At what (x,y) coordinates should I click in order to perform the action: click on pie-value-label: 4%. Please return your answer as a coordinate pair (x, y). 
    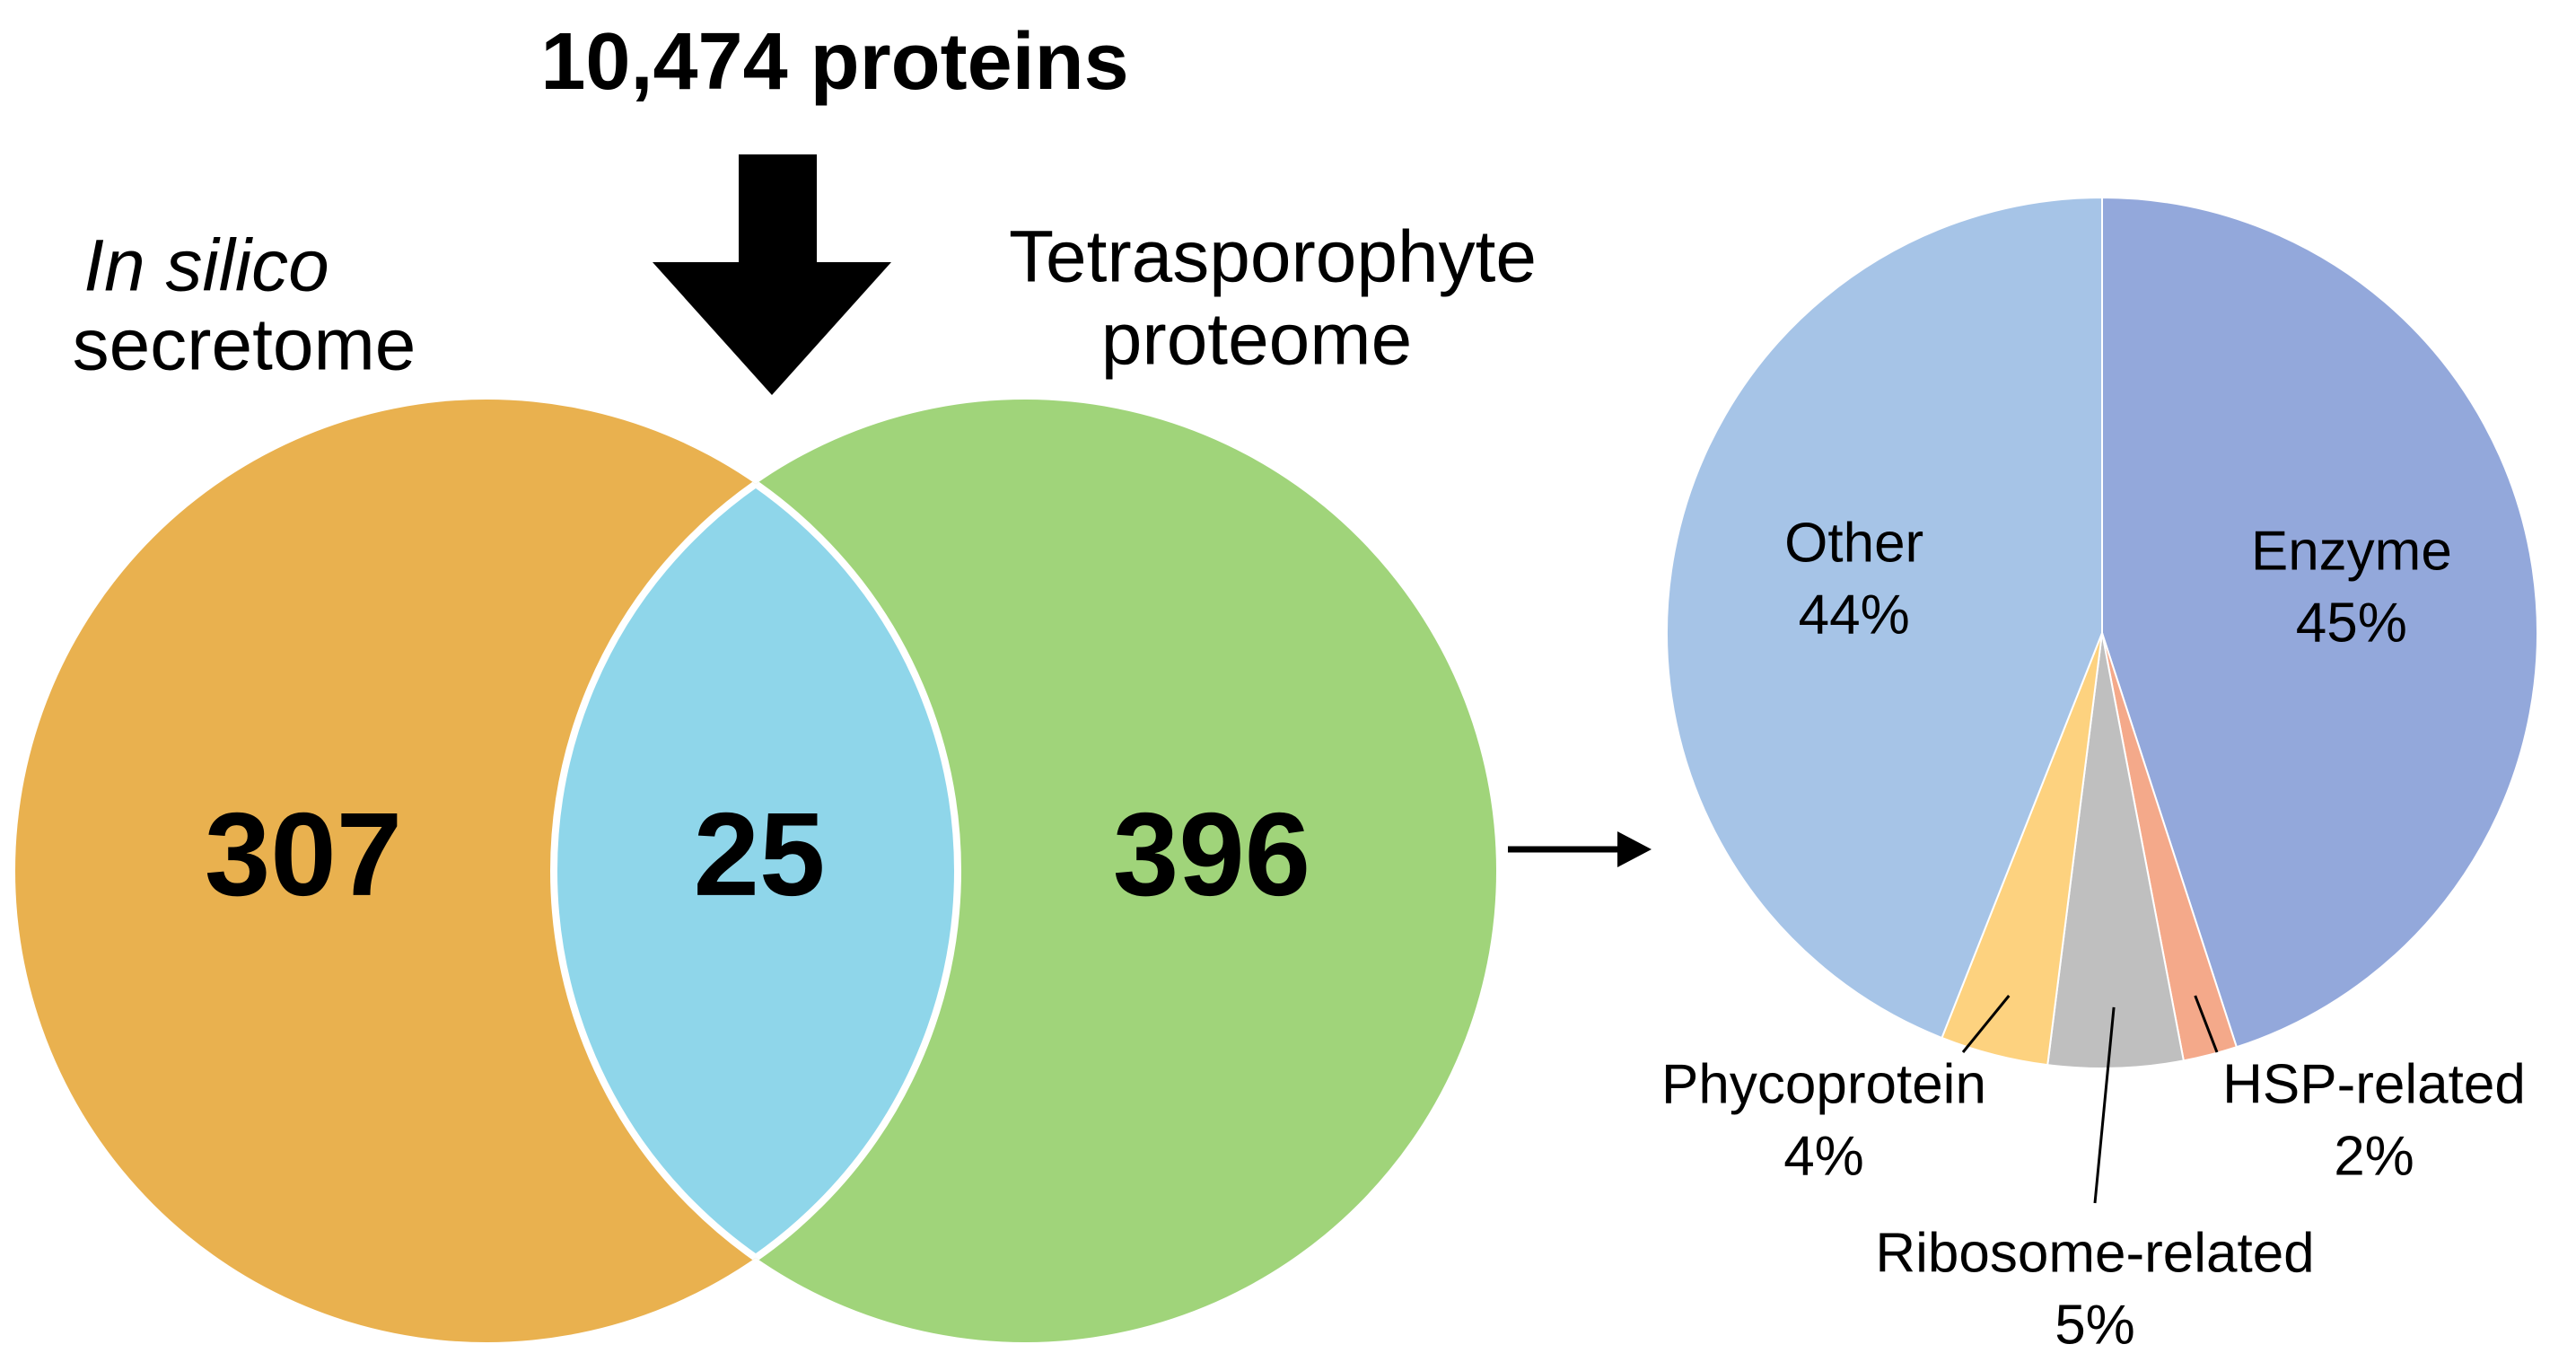
    Looking at the image, I should click on (1823, 1156).